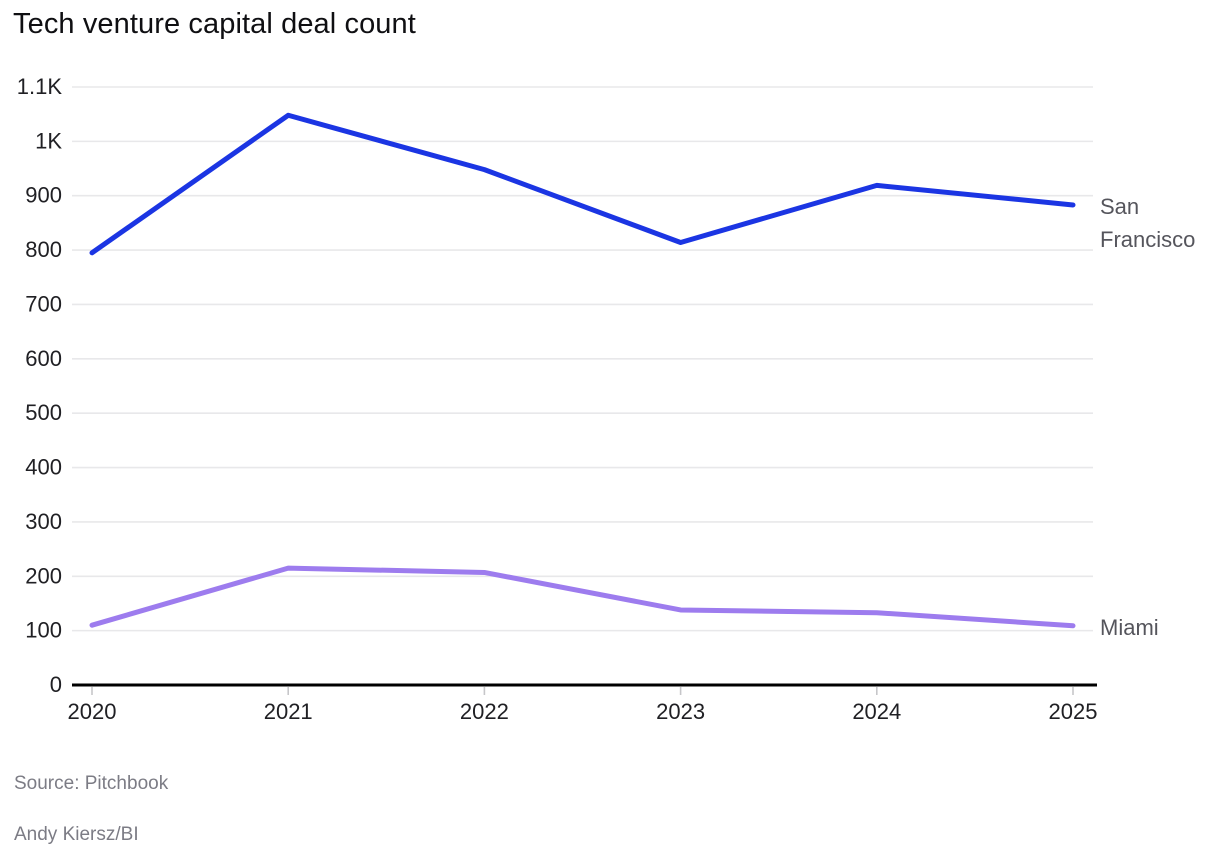 The height and width of the screenshot is (860, 1220). Describe the element at coordinates (484, 711) in the screenshot. I see `x-tick-label: 2022` at that location.